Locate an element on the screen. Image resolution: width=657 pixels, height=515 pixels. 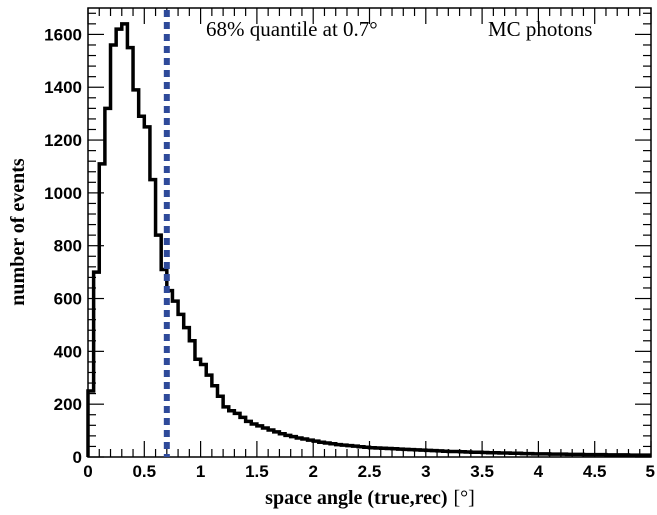
x-axis-title-main: space angle (true,rec) is located at coordinates (356, 498).